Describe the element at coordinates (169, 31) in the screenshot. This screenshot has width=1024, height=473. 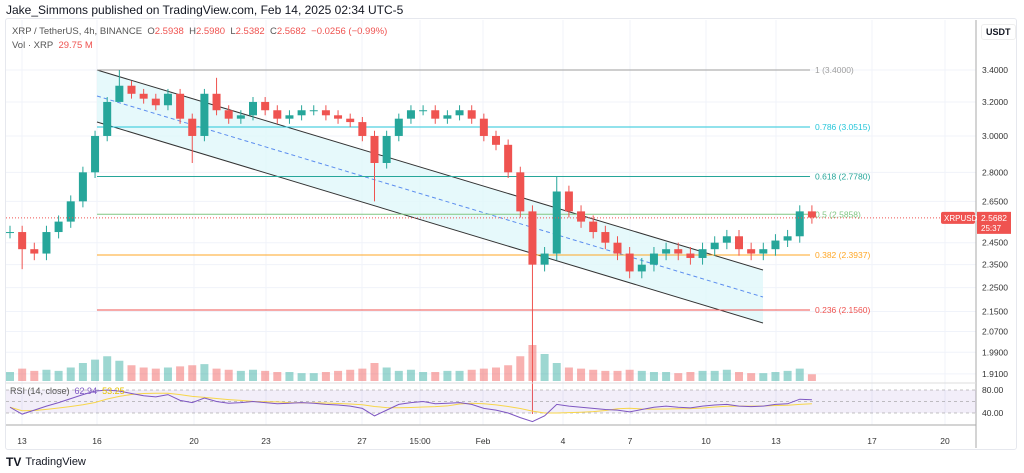
I see `open-value: 2.5938` at that location.